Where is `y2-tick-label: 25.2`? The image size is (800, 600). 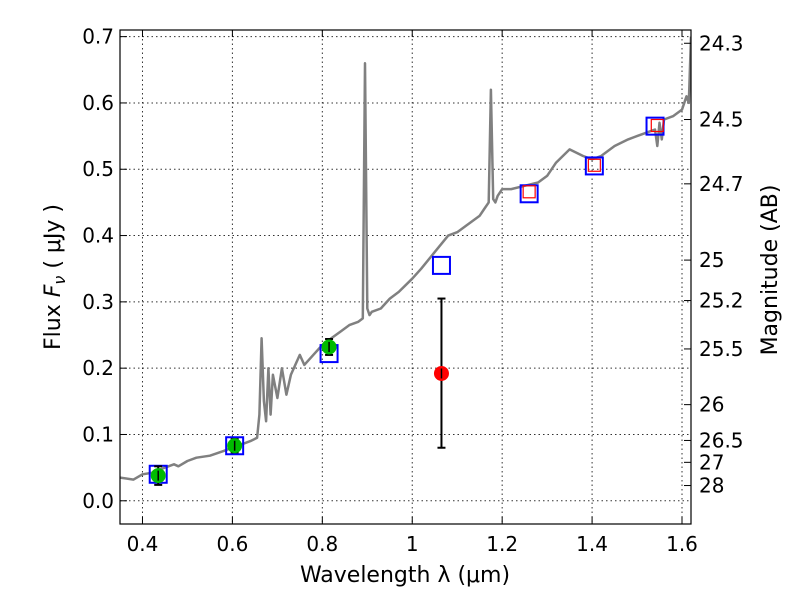
y2-tick-label: 25.2 is located at coordinates (721, 301).